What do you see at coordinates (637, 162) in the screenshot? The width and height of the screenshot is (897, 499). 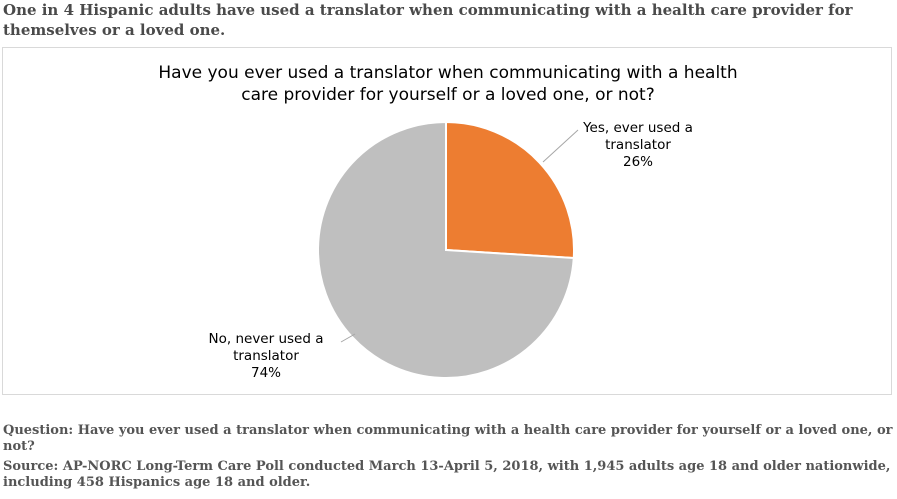 I see `slice-label-yes-value: 26%` at bounding box center [637, 162].